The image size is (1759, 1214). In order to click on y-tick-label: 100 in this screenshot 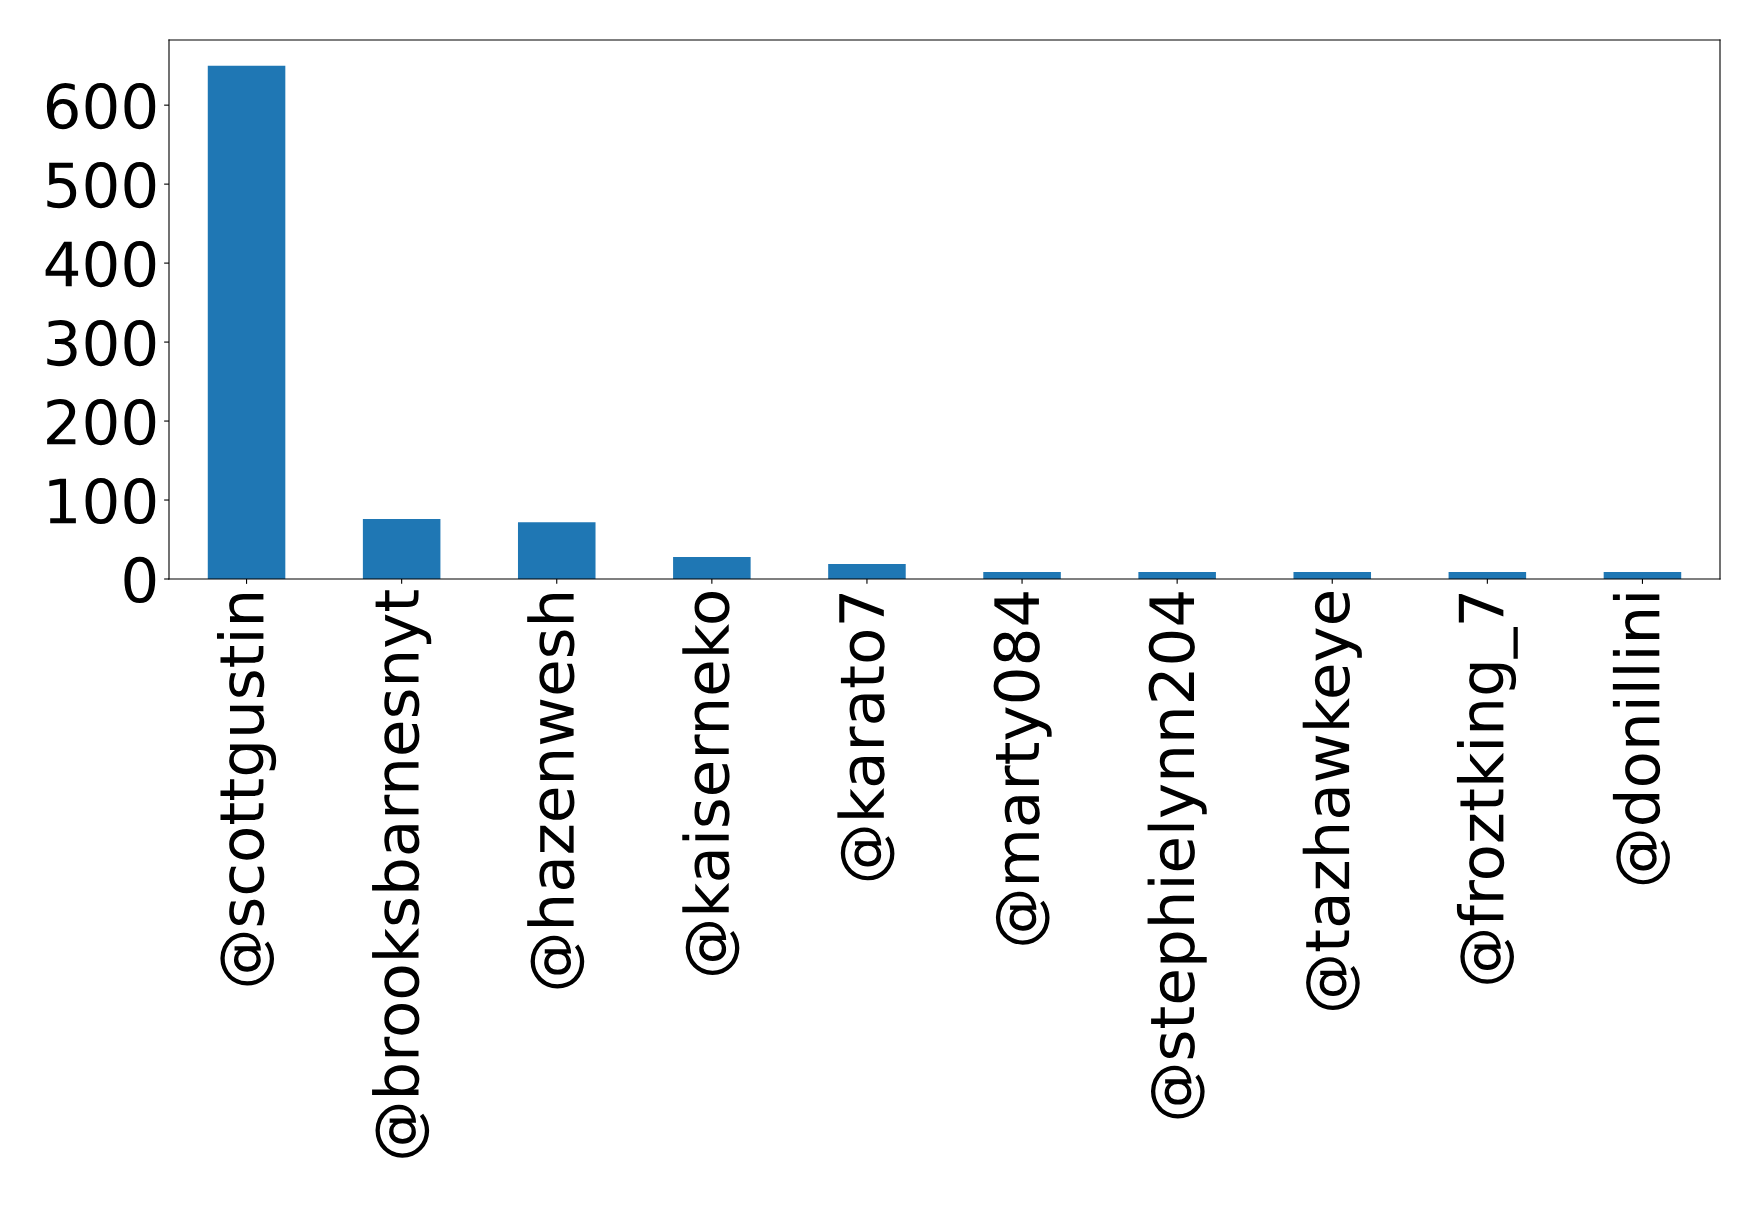, I will do `click(102, 501)`.